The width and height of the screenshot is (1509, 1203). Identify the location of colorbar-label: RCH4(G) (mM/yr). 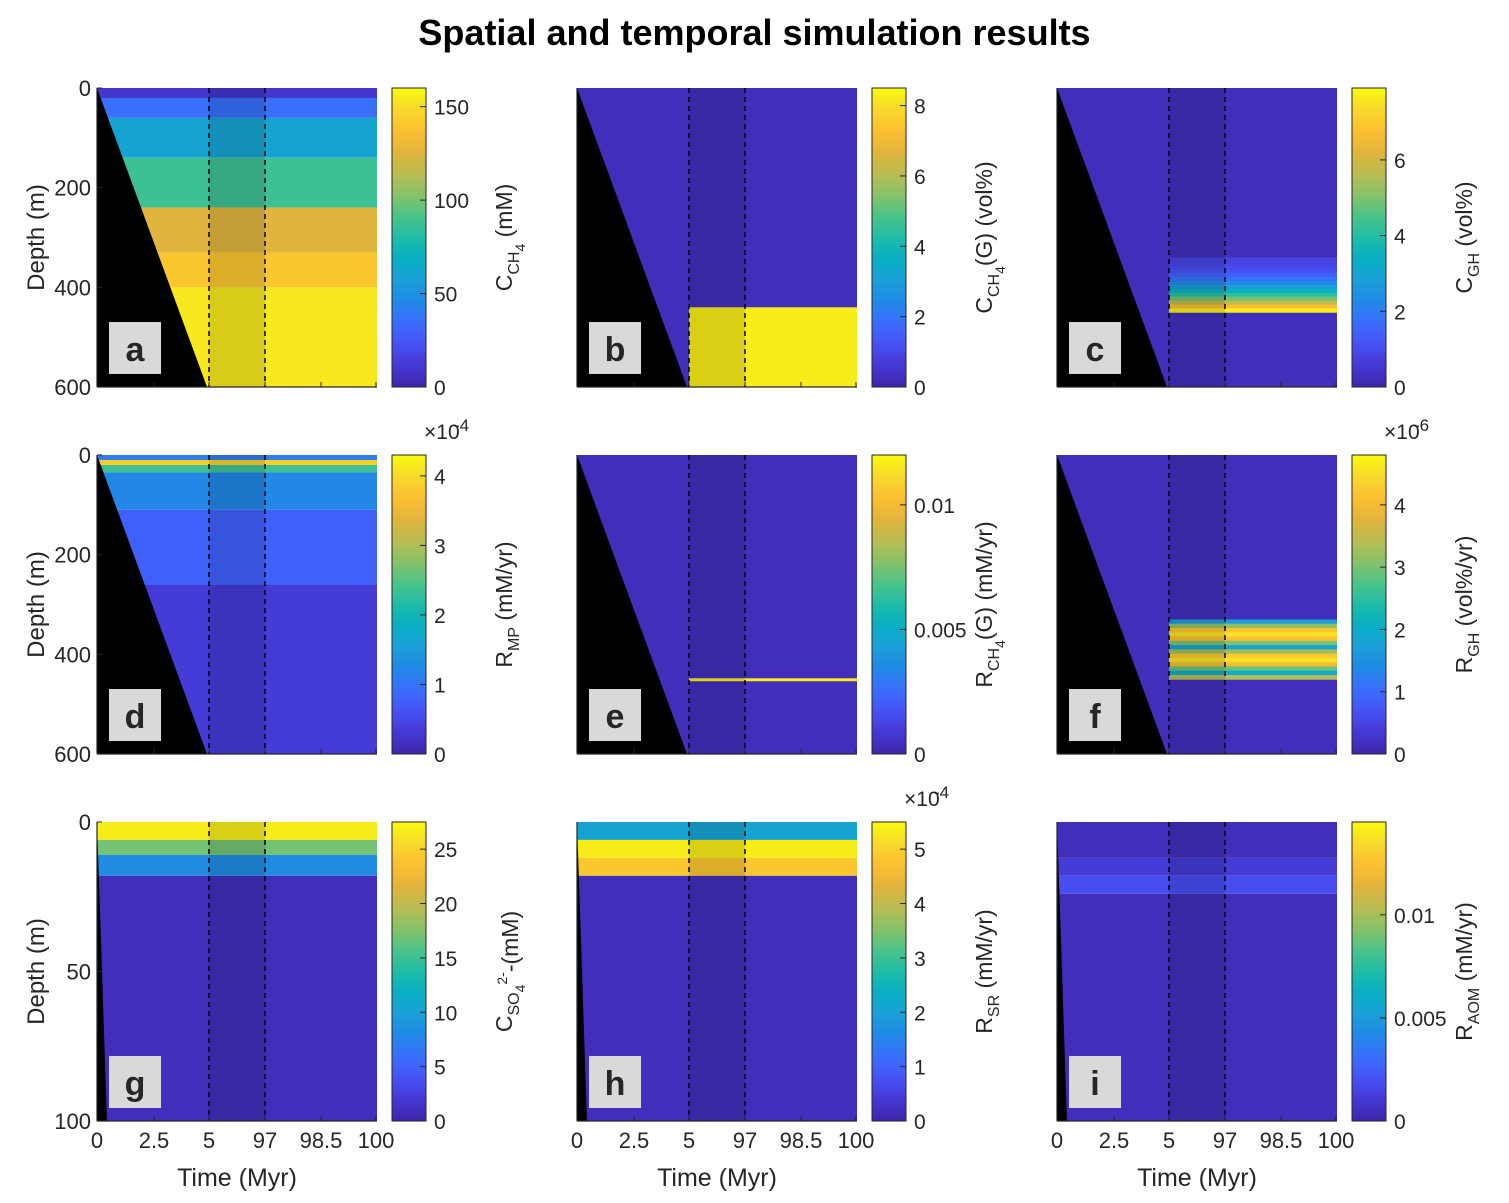
(989, 604).